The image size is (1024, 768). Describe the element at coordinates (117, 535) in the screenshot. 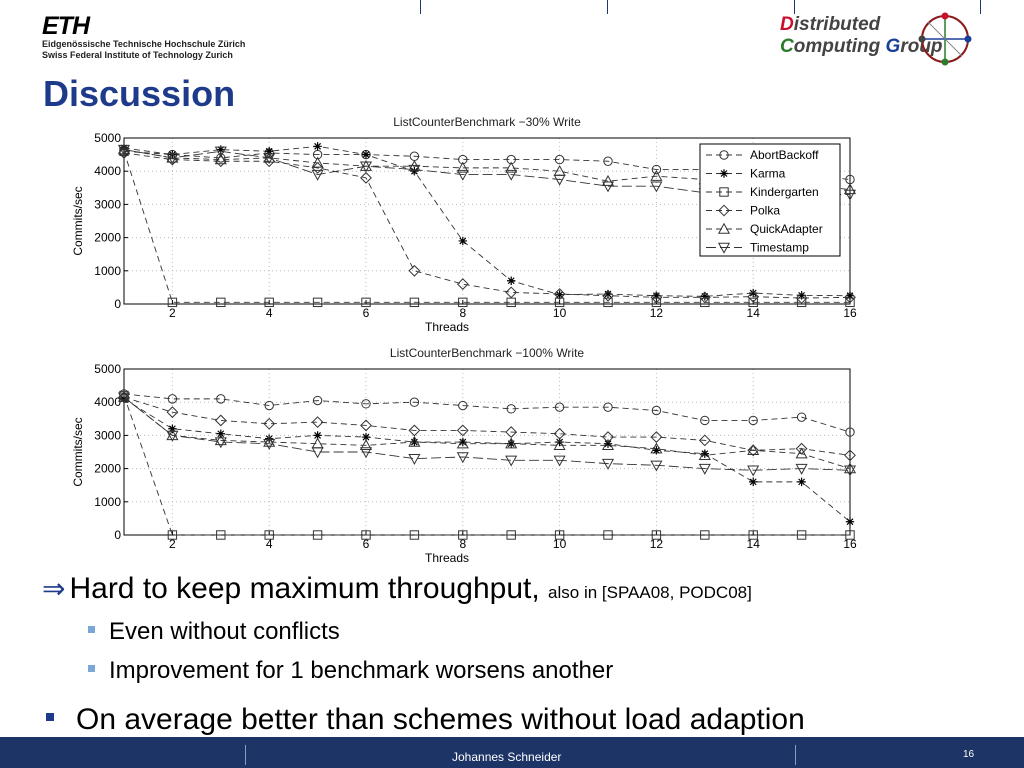

I see `y-tick-label: 0` at that location.